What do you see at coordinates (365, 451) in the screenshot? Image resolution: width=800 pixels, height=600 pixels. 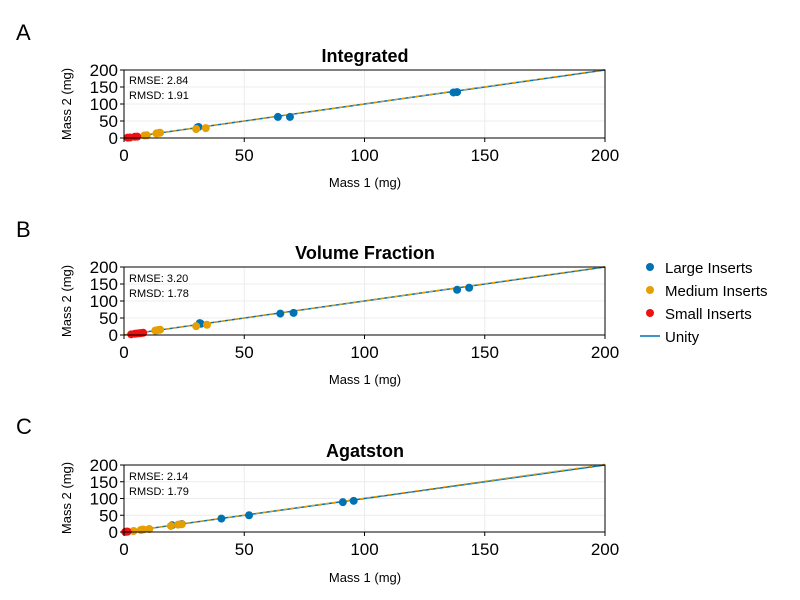 I see `chart-title-c: Agatston` at bounding box center [365, 451].